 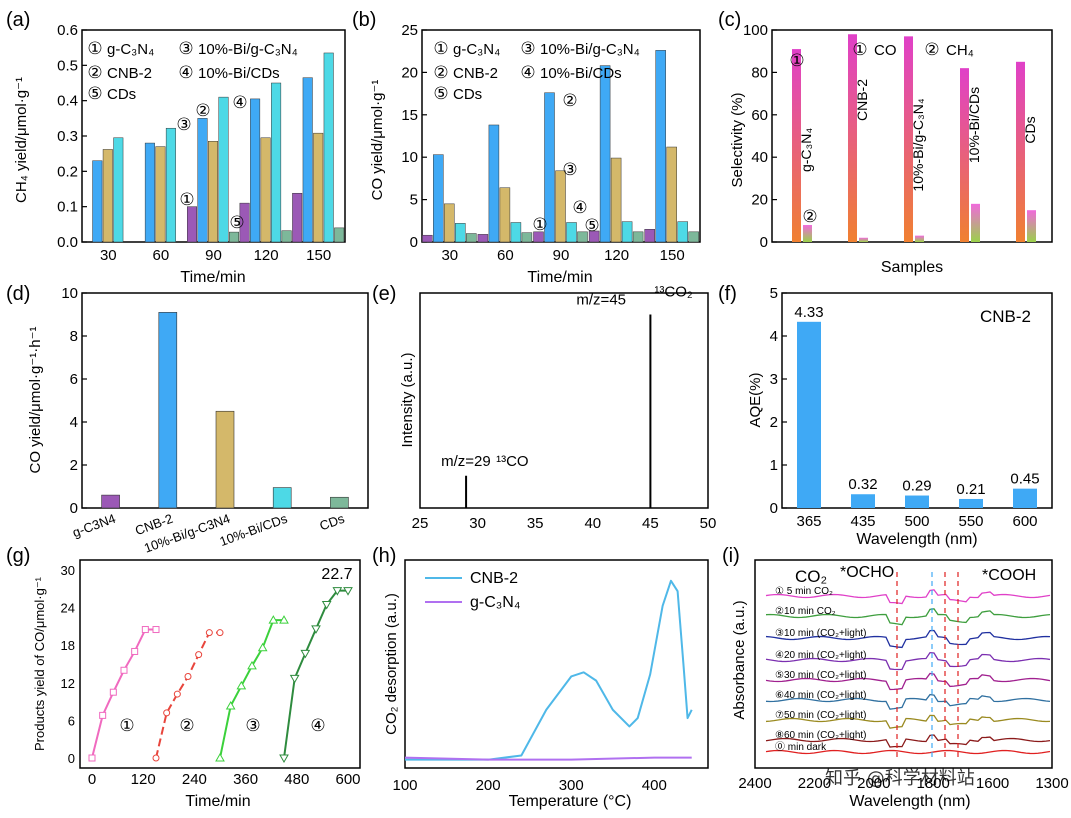 I want to click on y-tick-label: 0.2, so click(x=67, y=171).